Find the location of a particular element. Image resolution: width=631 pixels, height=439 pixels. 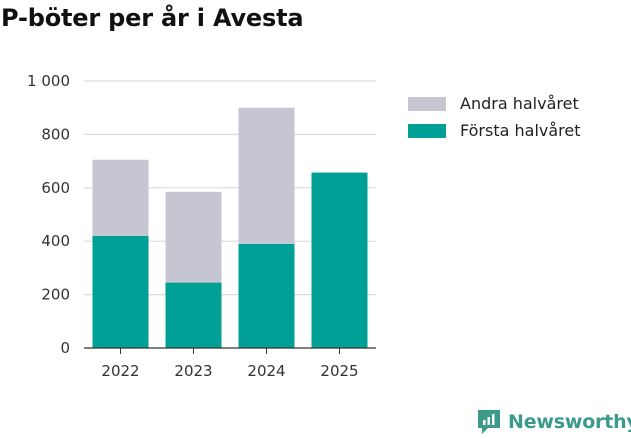

y-tick-label: 200 is located at coordinates (55, 295).